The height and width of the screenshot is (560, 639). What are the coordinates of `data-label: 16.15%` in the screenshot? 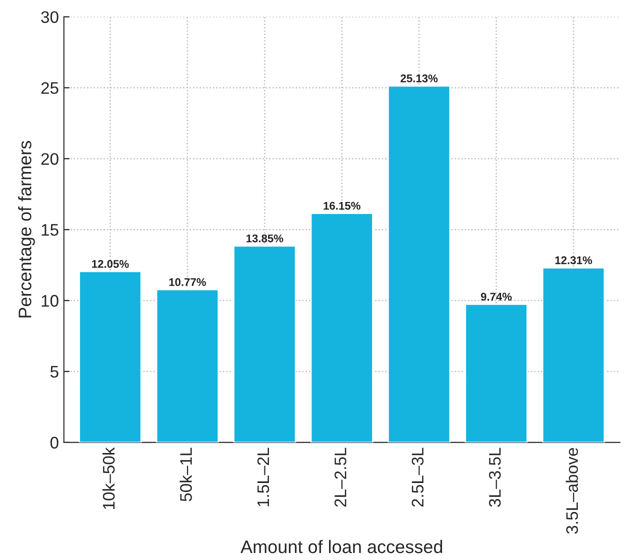 It's located at (342, 206).